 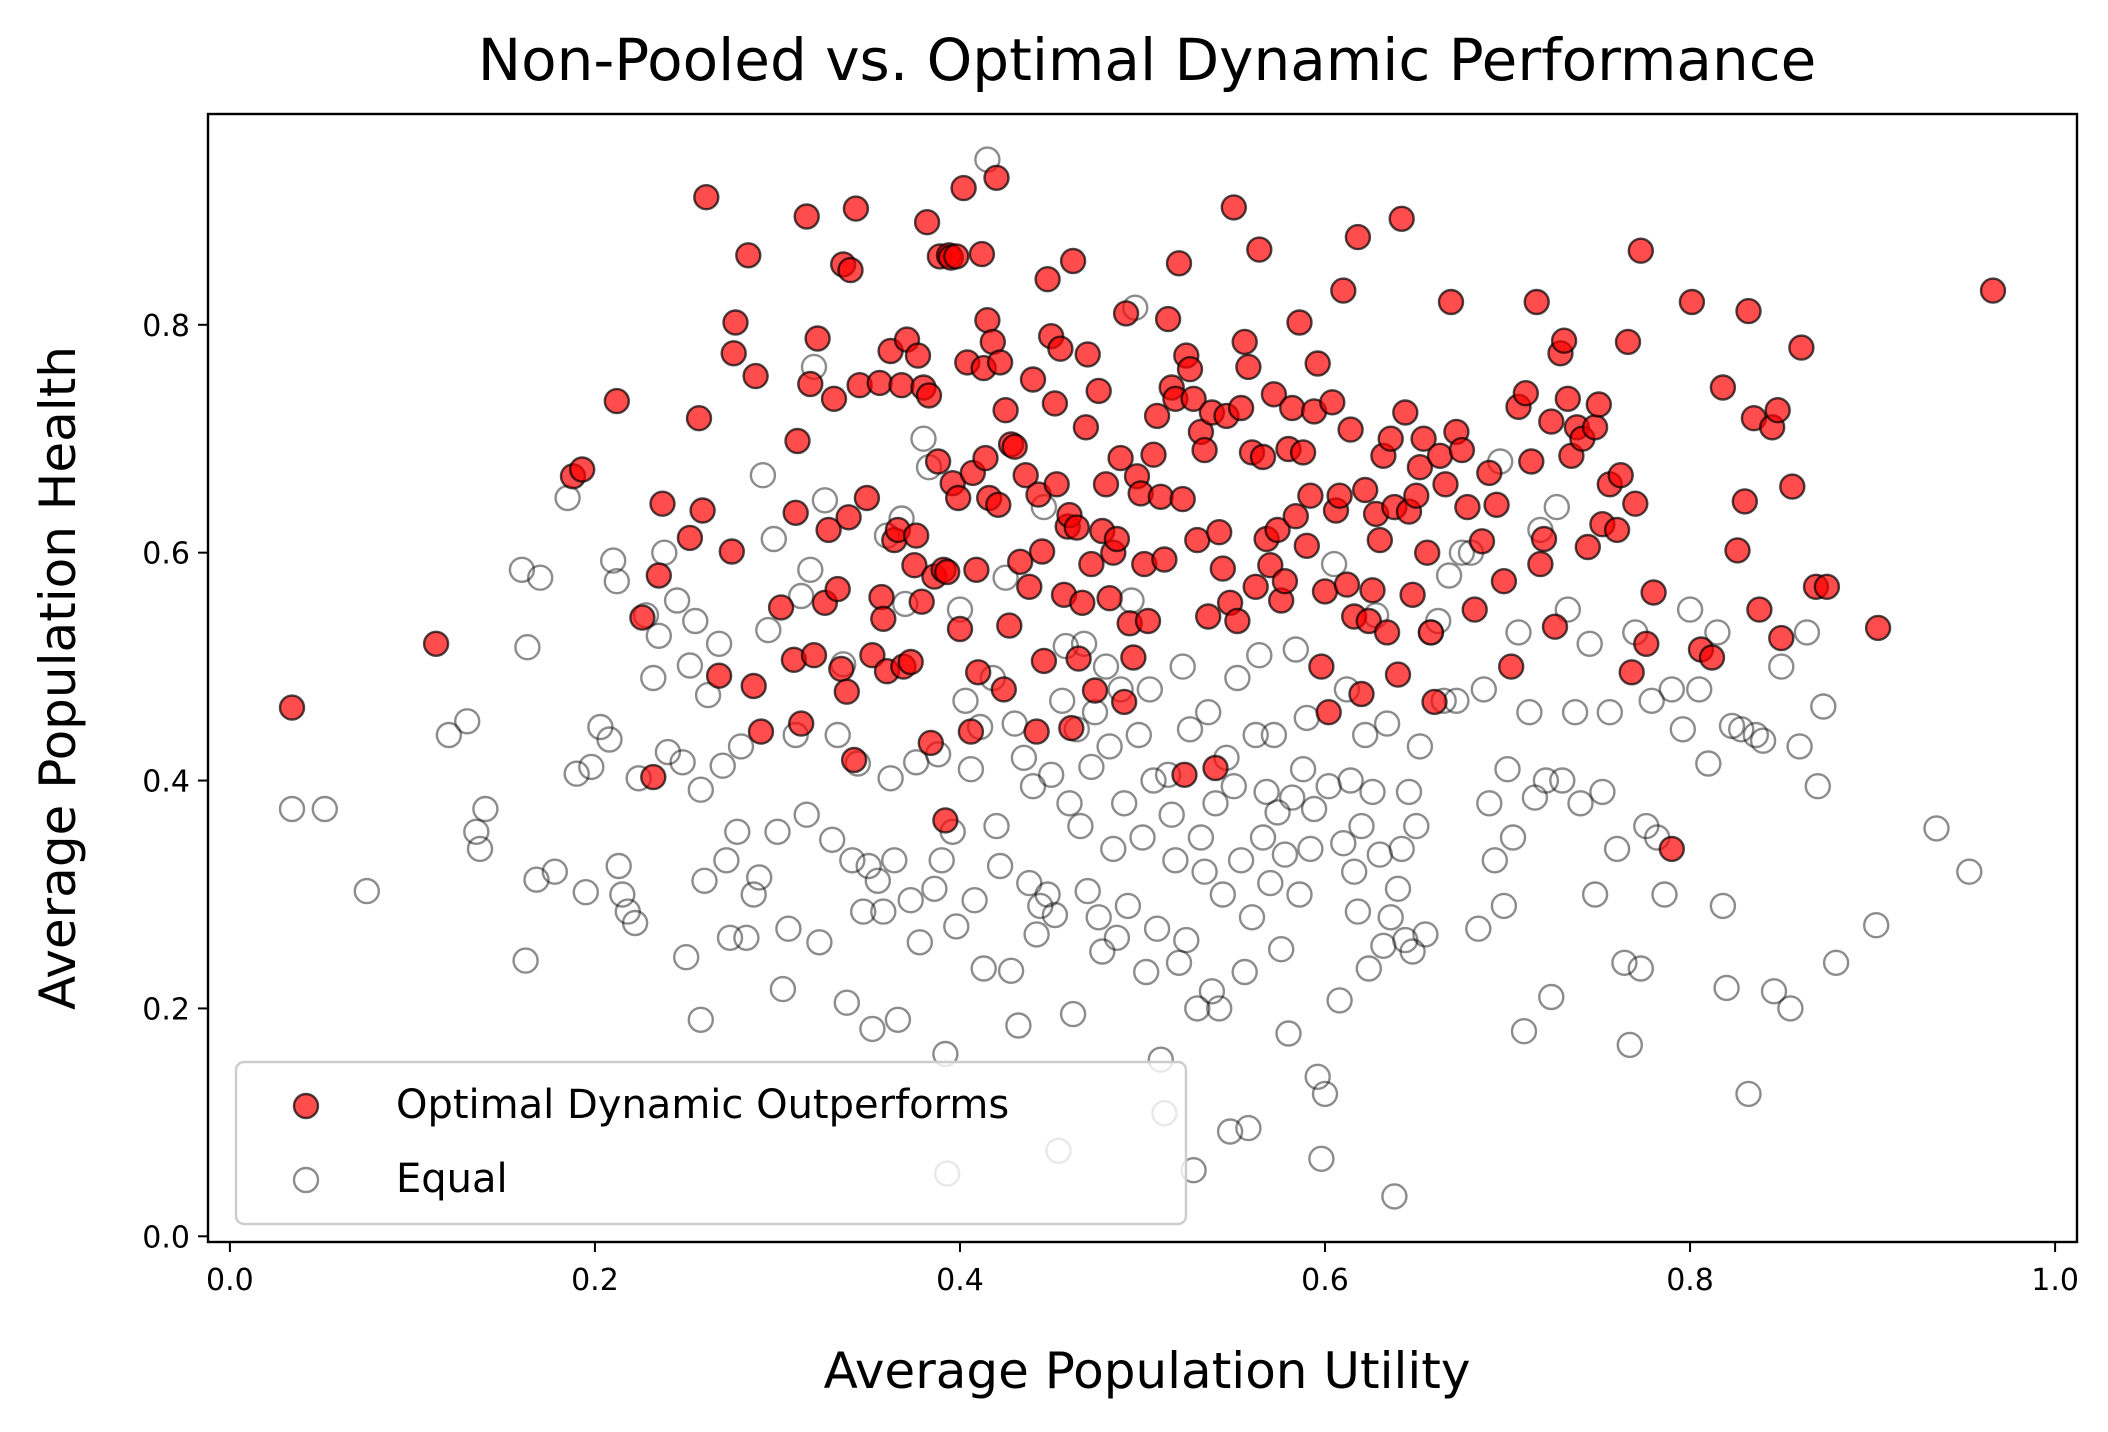 I want to click on legend: Optimal Dynamic Outperforms Equal, so click(x=711, y=1143).